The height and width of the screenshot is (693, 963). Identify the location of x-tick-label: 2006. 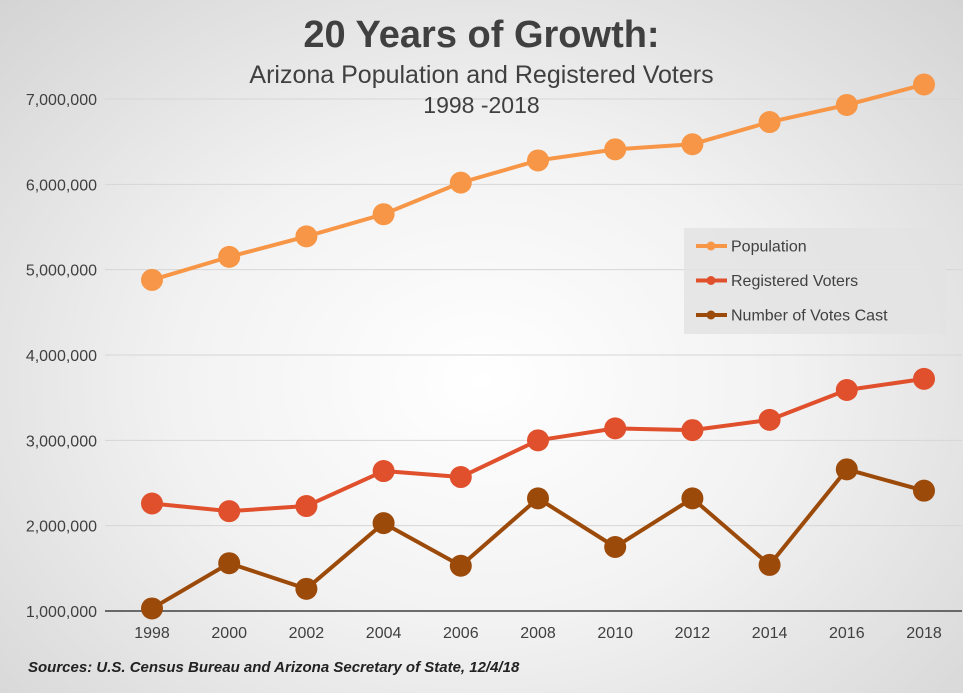
(461, 633).